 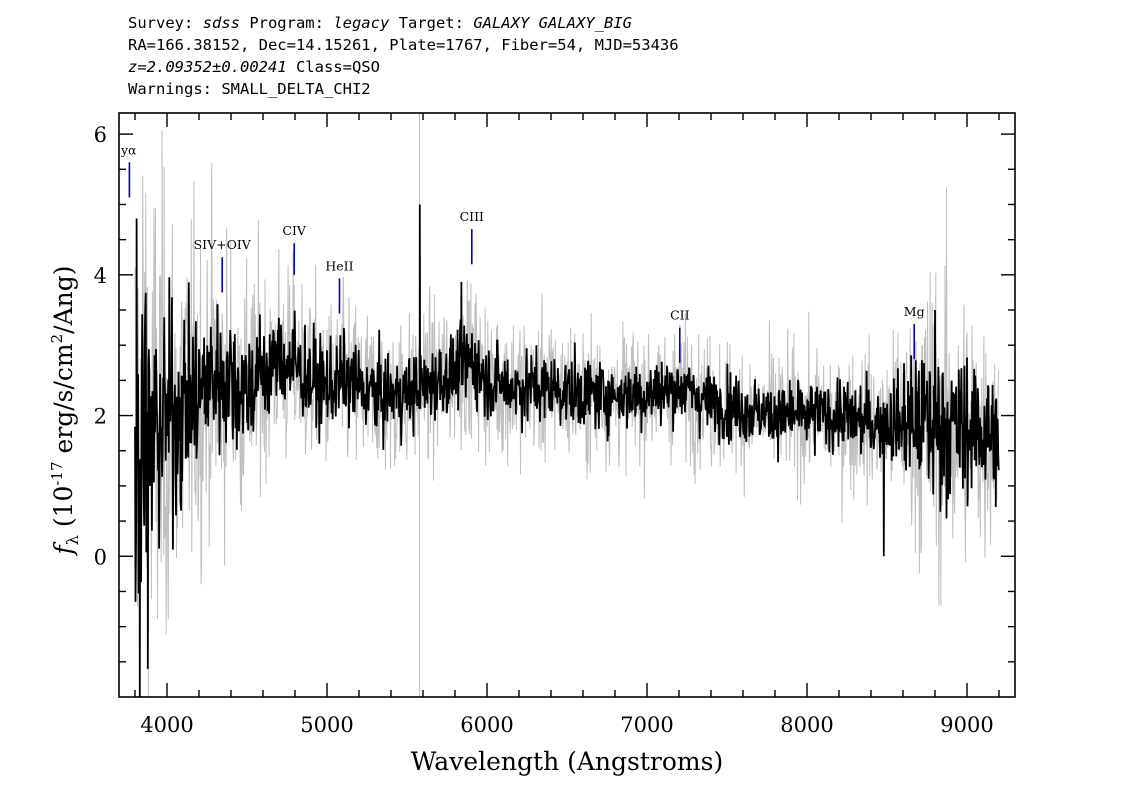 What do you see at coordinates (646, 725) in the screenshot?
I see `x-tick-label: 7000` at bounding box center [646, 725].